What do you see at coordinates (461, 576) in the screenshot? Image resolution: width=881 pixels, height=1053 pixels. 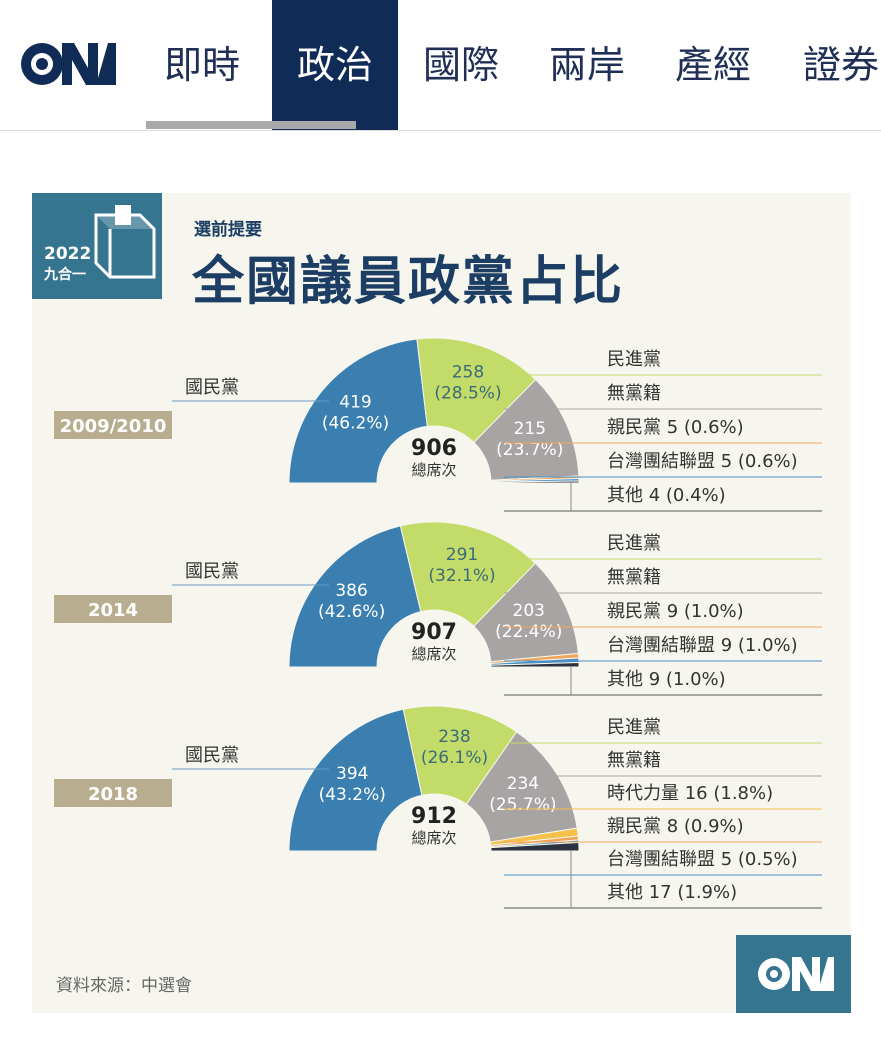 I see `slice-pct-label: (32.1%)` at bounding box center [461, 576].